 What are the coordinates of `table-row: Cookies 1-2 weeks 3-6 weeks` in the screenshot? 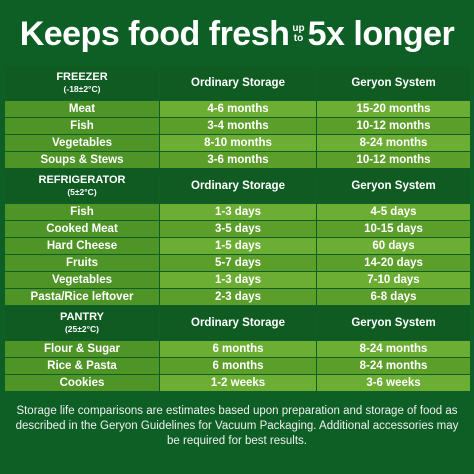 It's located at (237, 383).